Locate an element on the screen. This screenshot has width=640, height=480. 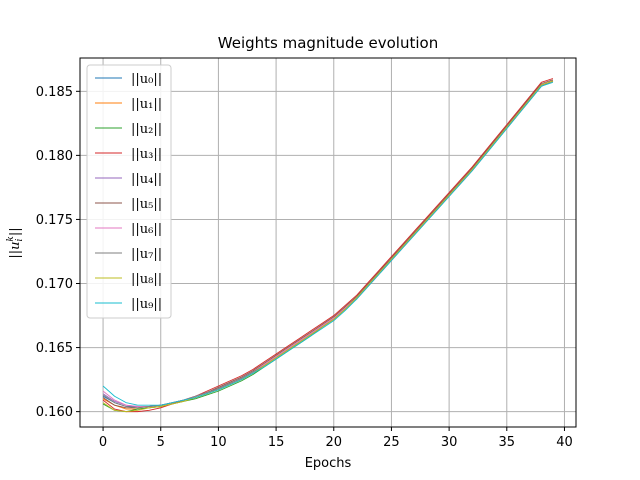
x-tick-label: 15 is located at coordinates (276, 442).